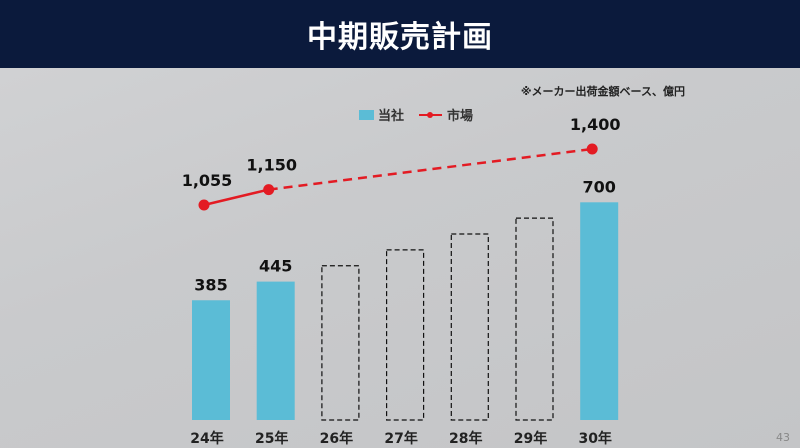 Image resolution: width=800 pixels, height=448 pixels. I want to click on market-line-solid, so click(236, 197).